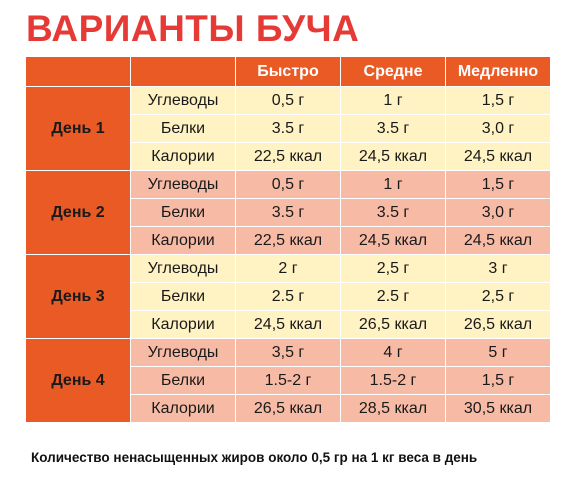 This screenshot has height=480, width=585. What do you see at coordinates (393, 408) in the screenshot?
I see `value-cell: 28,5 ккал` at bounding box center [393, 408].